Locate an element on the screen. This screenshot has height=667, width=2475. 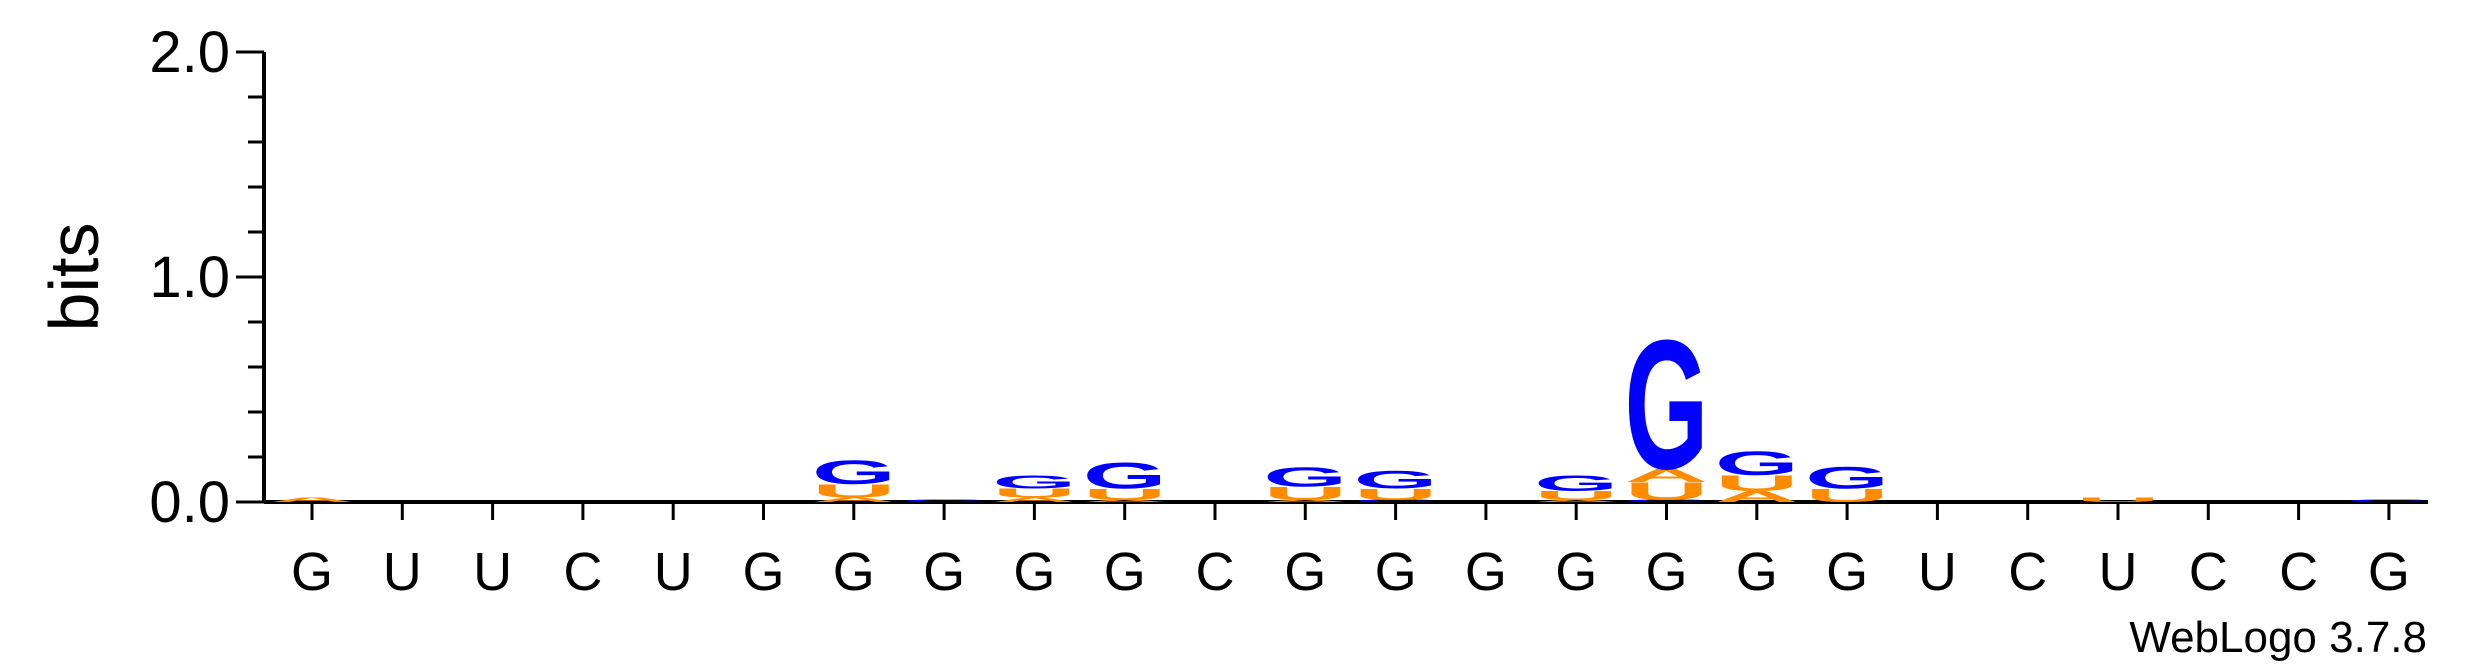
y-tick-label: 0.0 is located at coordinates (189, 502).